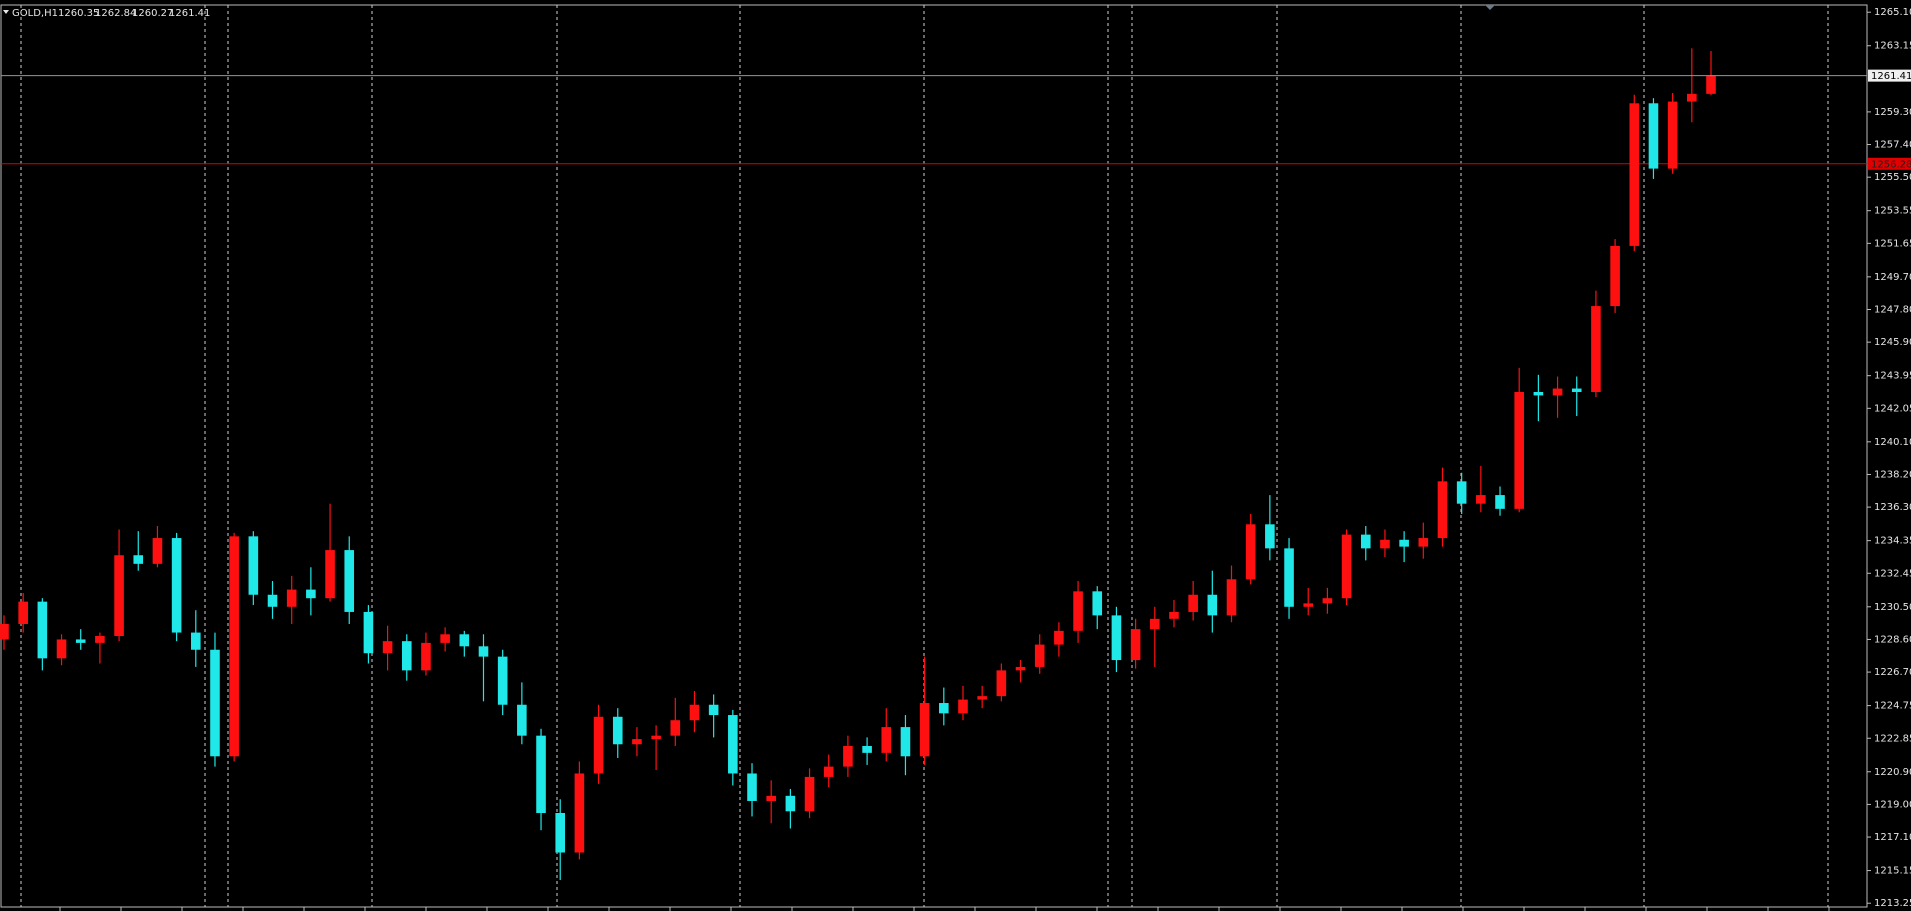 The width and height of the screenshot is (1911, 911). Describe the element at coordinates (1892, 46) in the screenshot. I see `y-tick-label: 1263.15` at that location.